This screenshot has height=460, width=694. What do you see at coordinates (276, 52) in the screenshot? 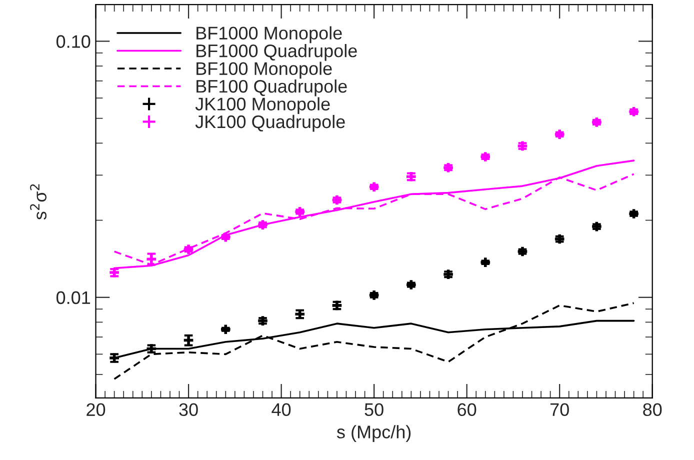
I see `legend-label: BF1000 Quadrupole` at bounding box center [276, 52].